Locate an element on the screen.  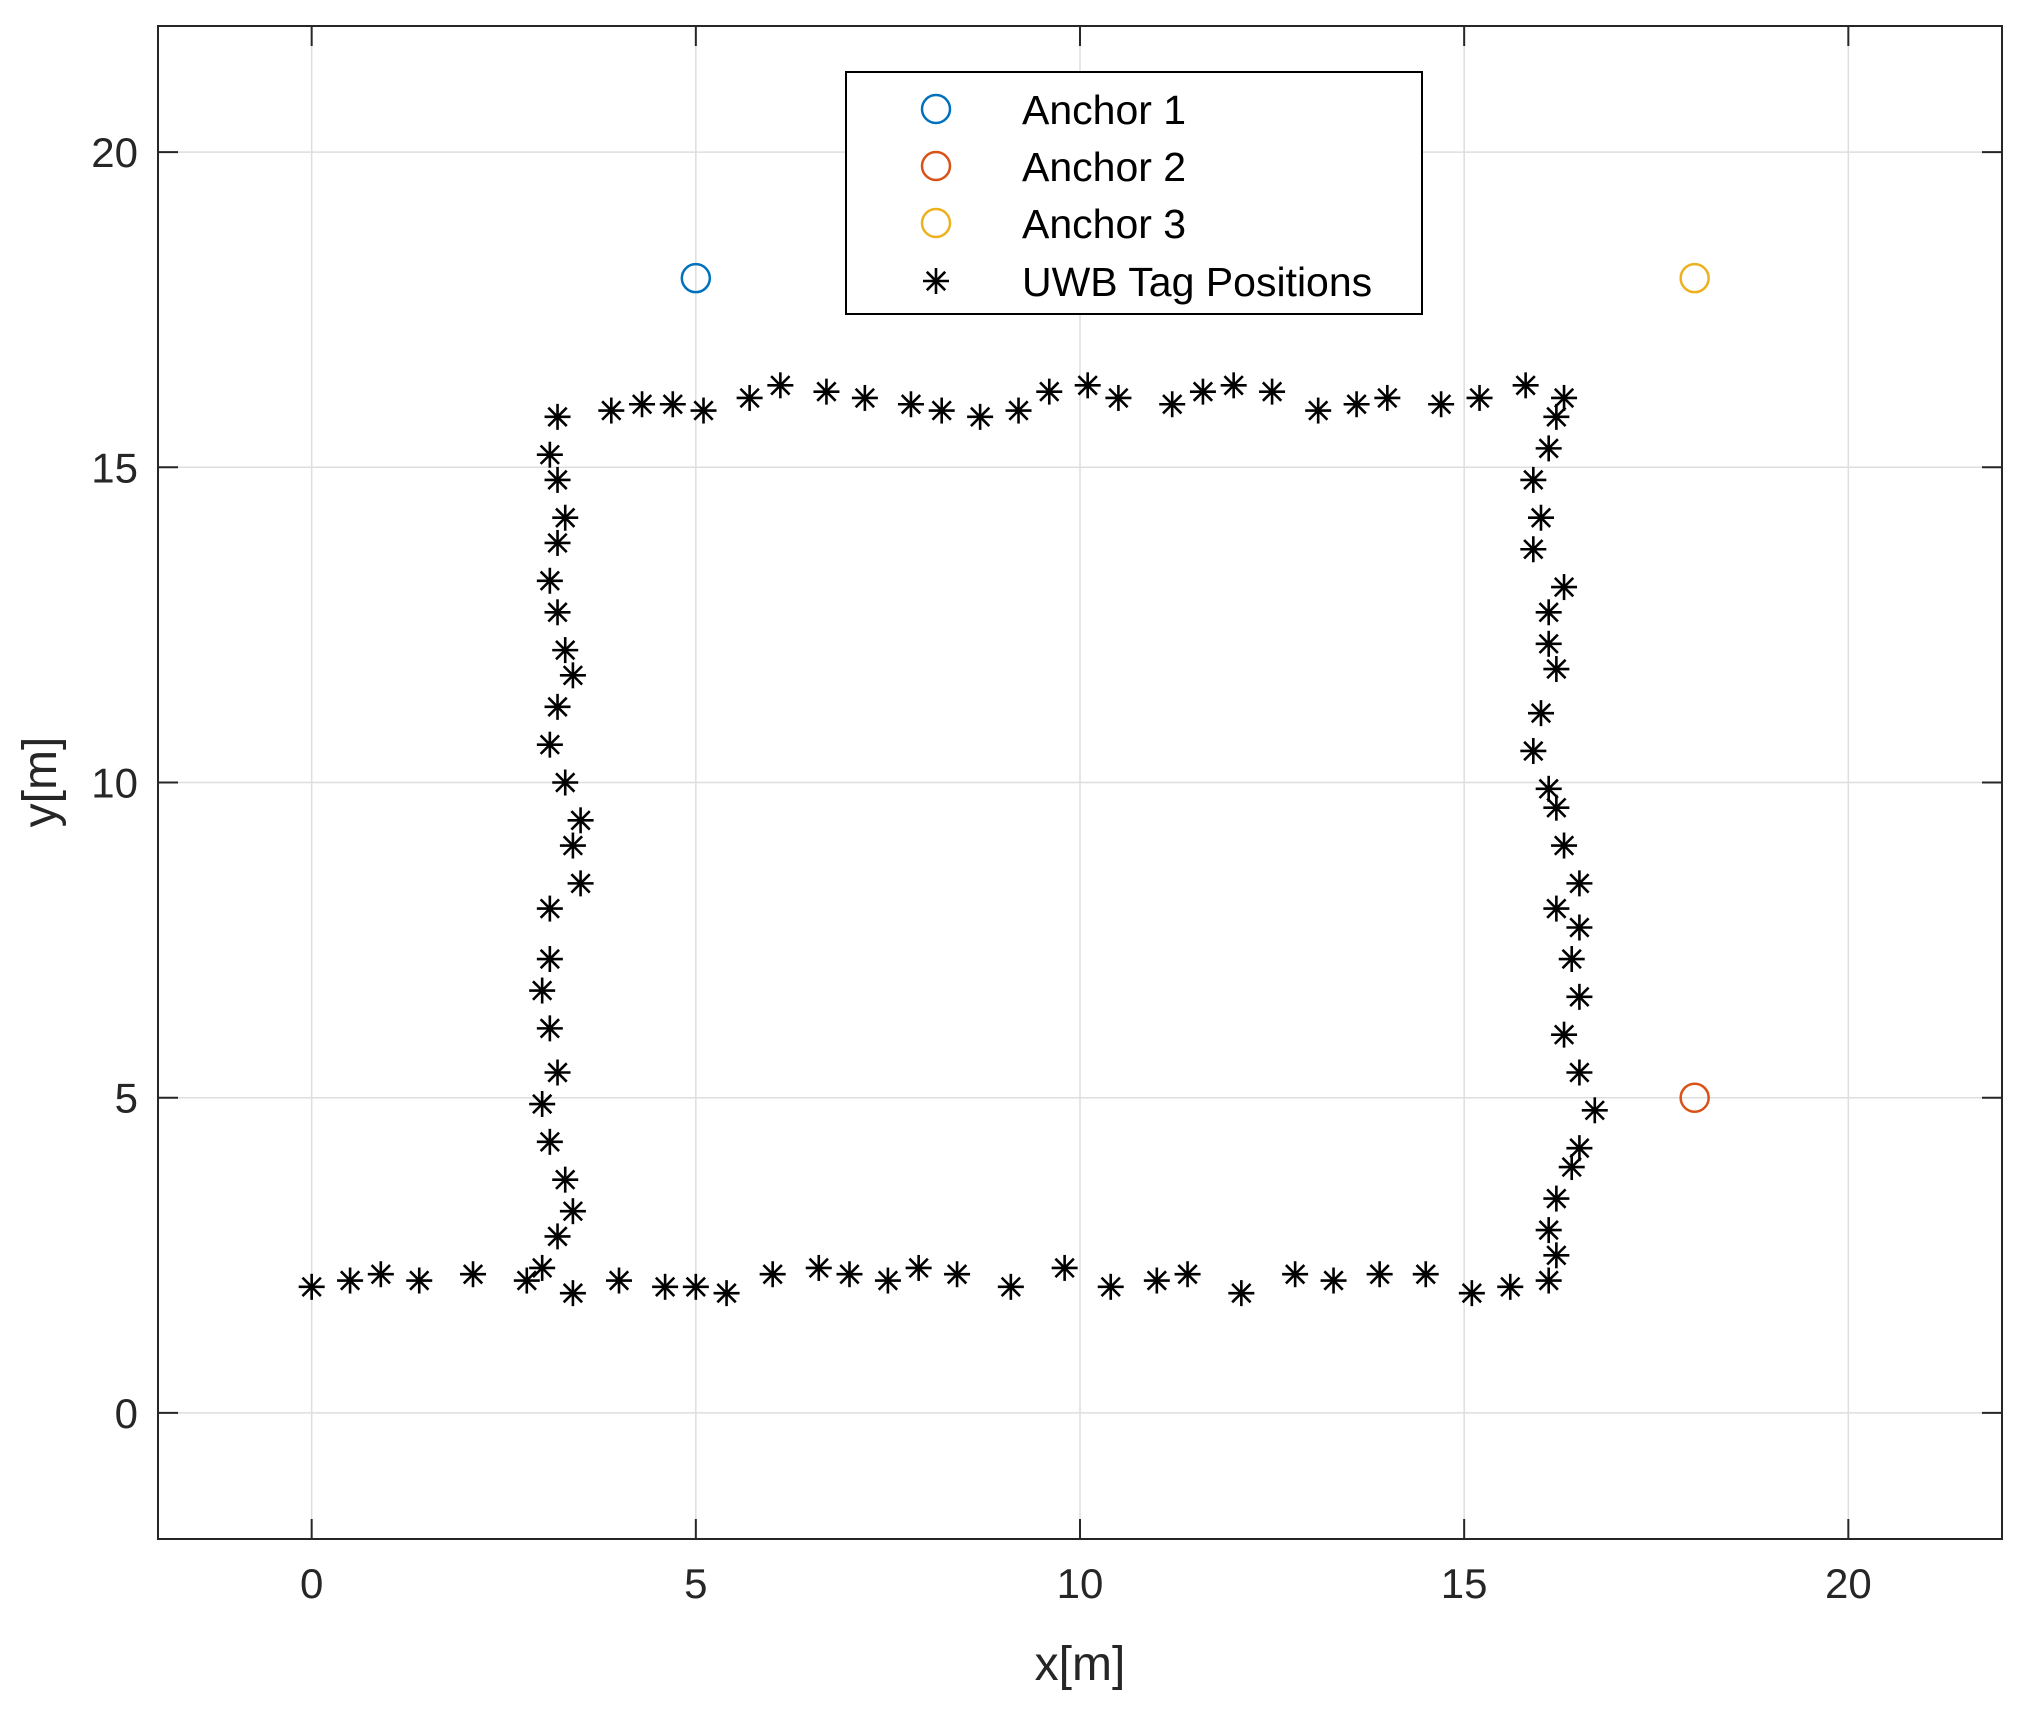
y-tick-label: 20 is located at coordinates (114, 152).